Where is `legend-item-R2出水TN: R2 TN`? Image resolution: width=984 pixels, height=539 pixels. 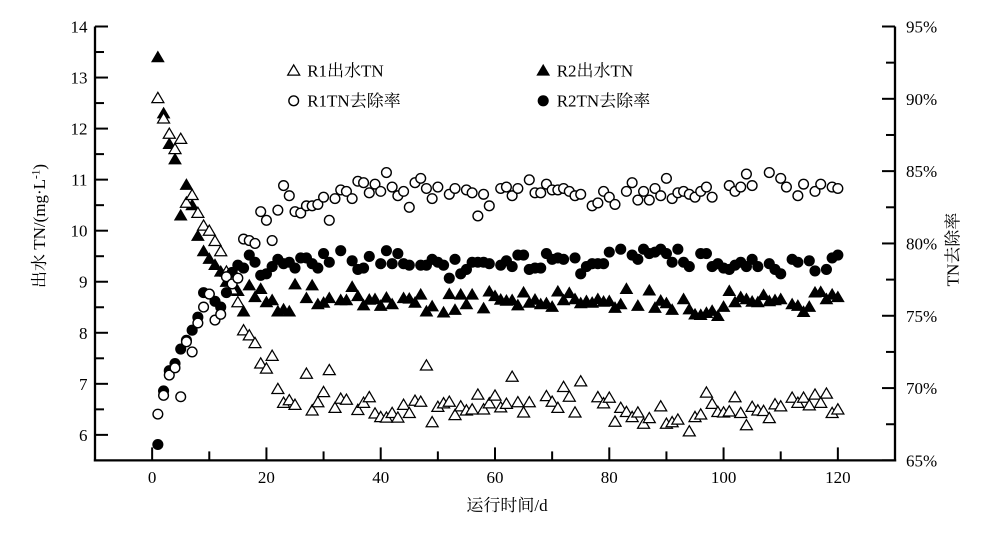 legend-item-R2出水TN: R2 TN is located at coordinates (585, 70).